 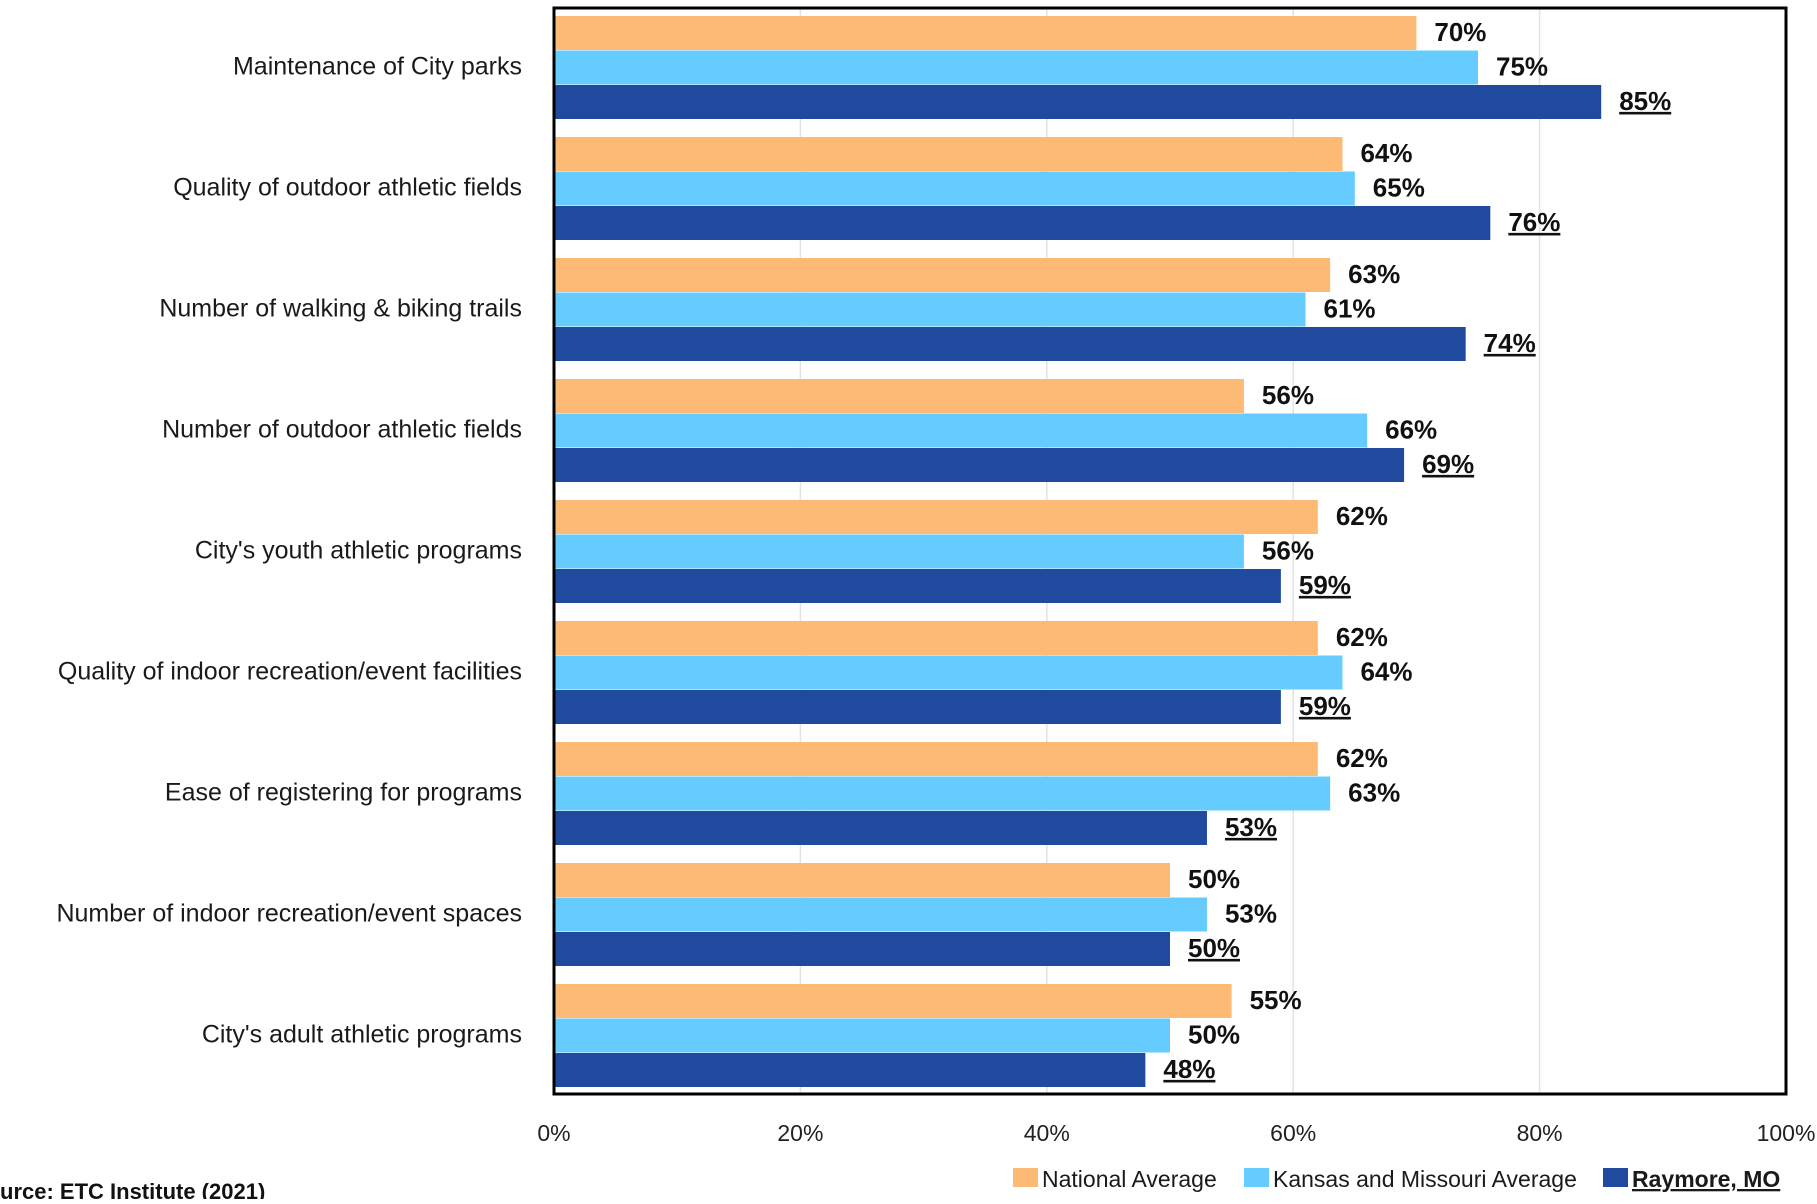 I want to click on category-label: City's adult athletic programs, so click(x=362, y=1034).